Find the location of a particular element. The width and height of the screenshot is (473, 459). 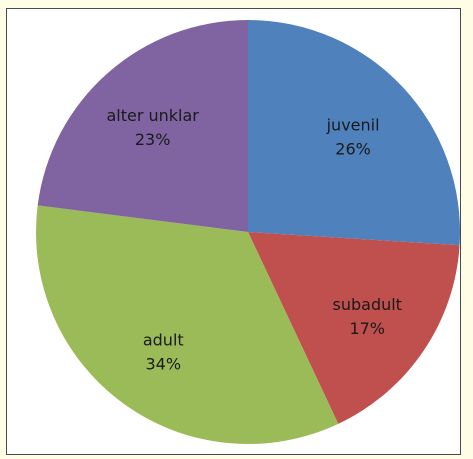

slice-label: adult is located at coordinates (163, 340).